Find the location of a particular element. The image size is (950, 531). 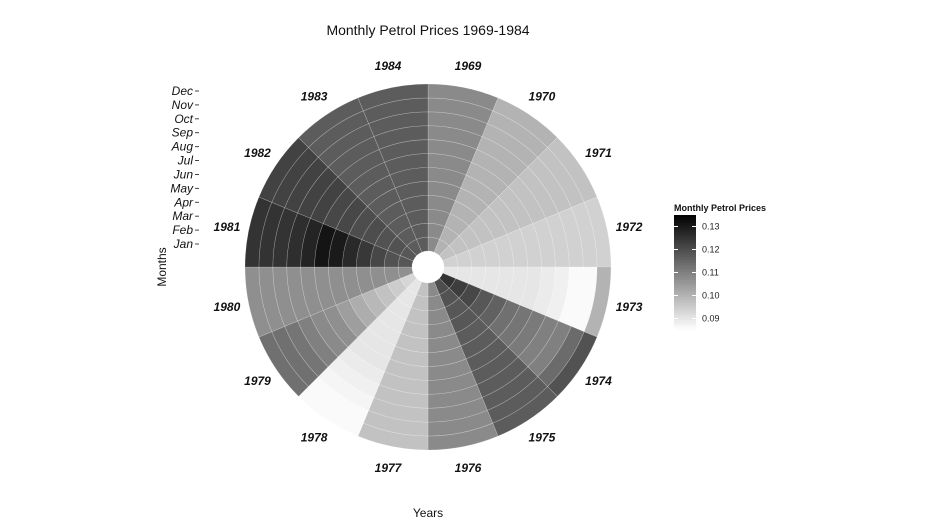

month-tick-label-Mar: Mar is located at coordinates (183, 216).